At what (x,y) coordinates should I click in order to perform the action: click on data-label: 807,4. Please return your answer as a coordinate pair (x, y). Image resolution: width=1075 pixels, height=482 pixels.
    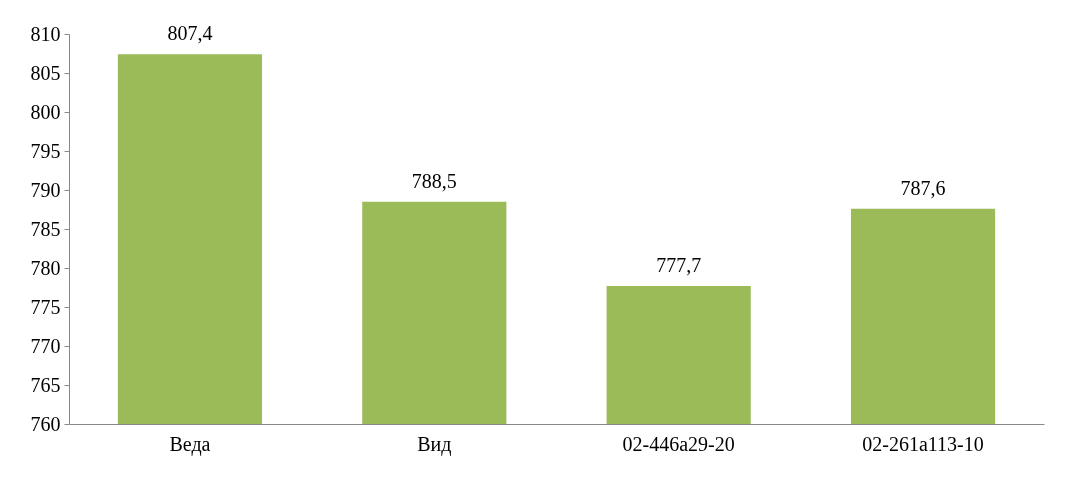
    Looking at the image, I should click on (190, 33).